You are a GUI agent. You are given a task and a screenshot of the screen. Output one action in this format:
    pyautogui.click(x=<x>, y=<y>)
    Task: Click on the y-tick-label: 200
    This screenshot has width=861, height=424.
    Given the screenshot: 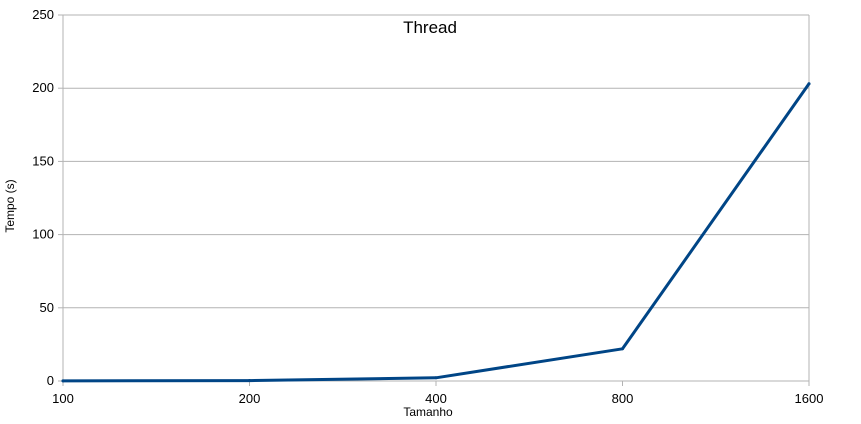 What is the action you would take?
    pyautogui.click(x=43, y=87)
    